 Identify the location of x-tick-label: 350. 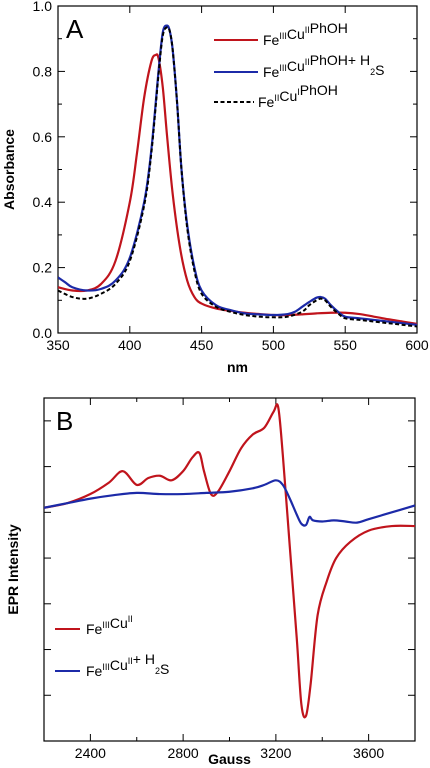
(58, 345).